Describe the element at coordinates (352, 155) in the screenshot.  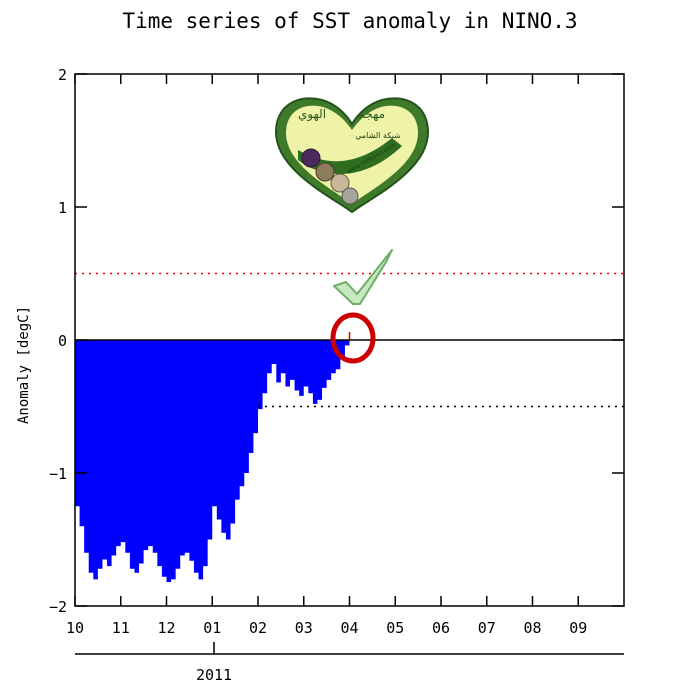
I see `heart-logo: مهجة الهوي شبكة الشامي www.mhboob.com` at that location.